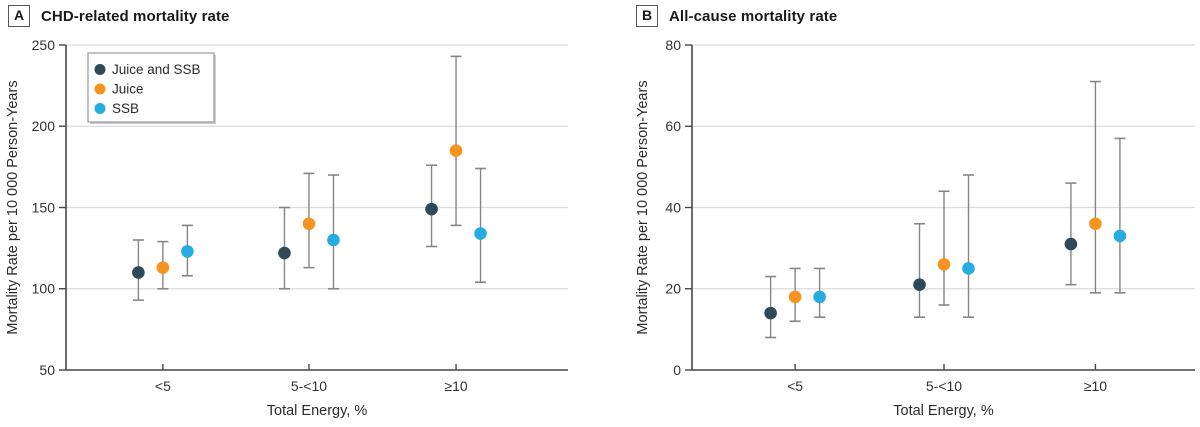 This screenshot has width=1200, height=427. What do you see at coordinates (128, 89) in the screenshot?
I see `legend-label: Juice` at bounding box center [128, 89].